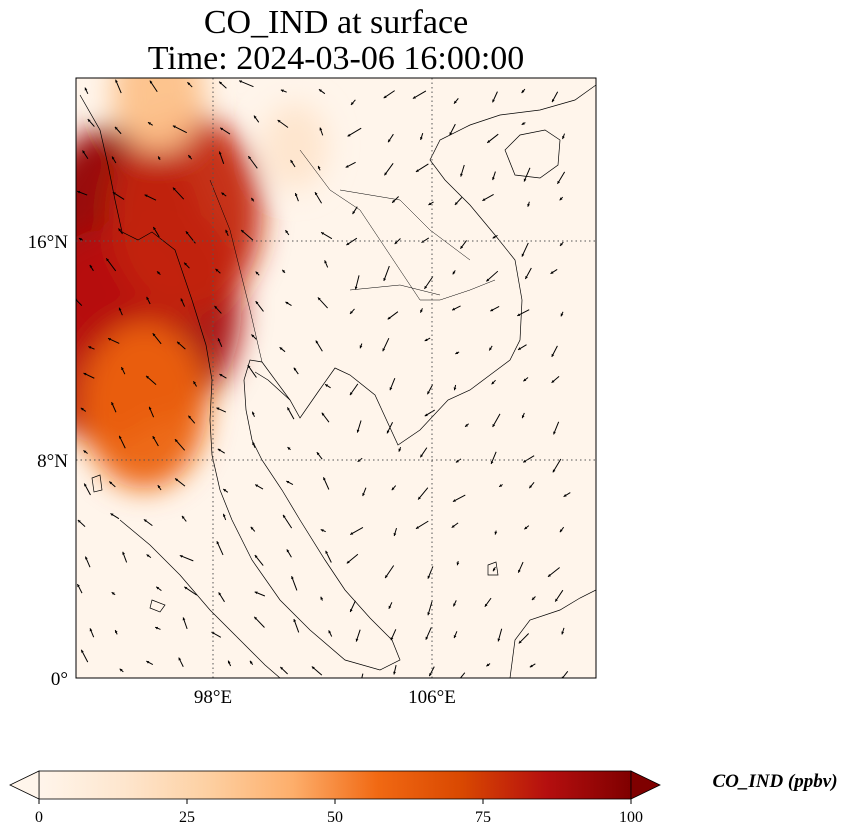 The width and height of the screenshot is (853, 836). I want to click on coastline-borneo, so click(552, 633).